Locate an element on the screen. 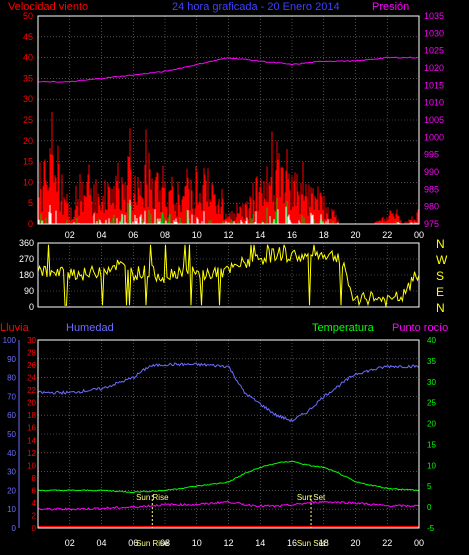 Image resolution: width=469 pixels, height=555 pixels. y-right-tick-label: 1005 is located at coordinates (434, 120).